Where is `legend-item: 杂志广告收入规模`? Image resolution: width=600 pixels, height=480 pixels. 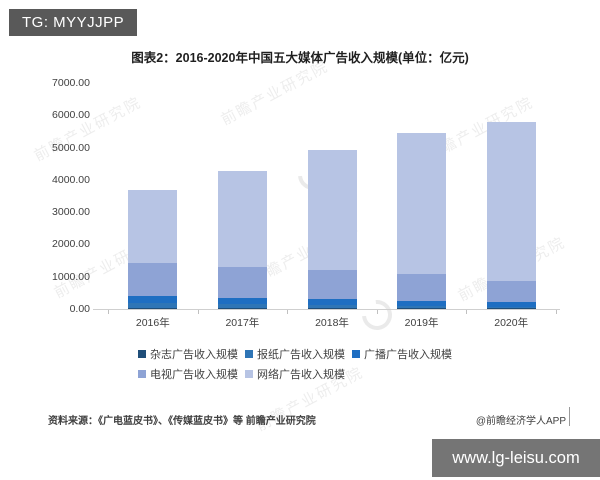 legend-item: 杂志广告收入规模 is located at coordinates (188, 354).